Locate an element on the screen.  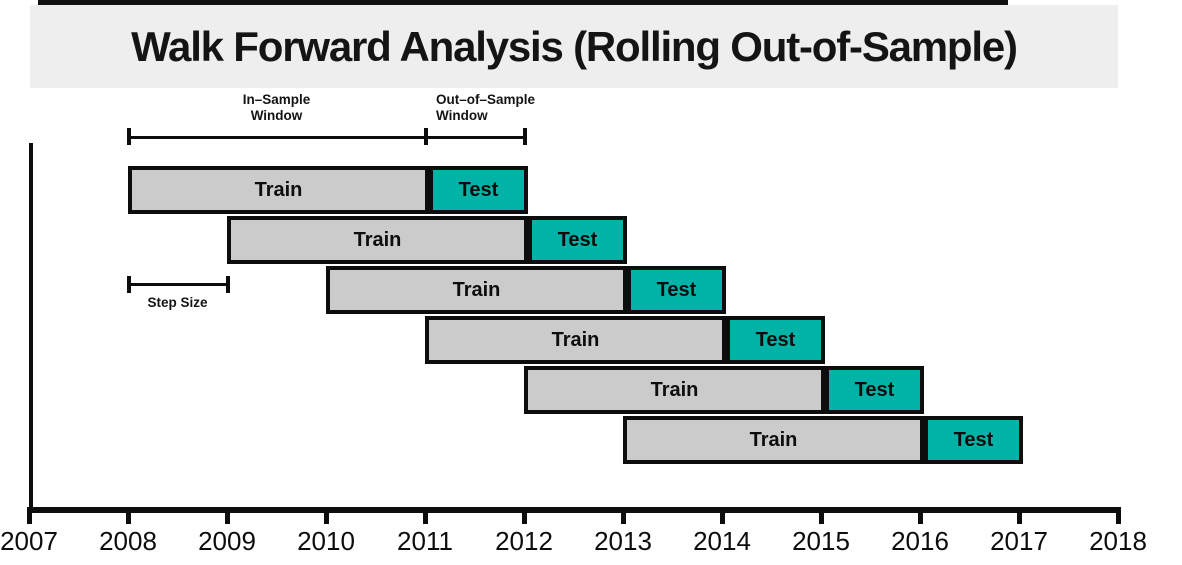
test-bar-fold-4: Test is located at coordinates (775, 340).